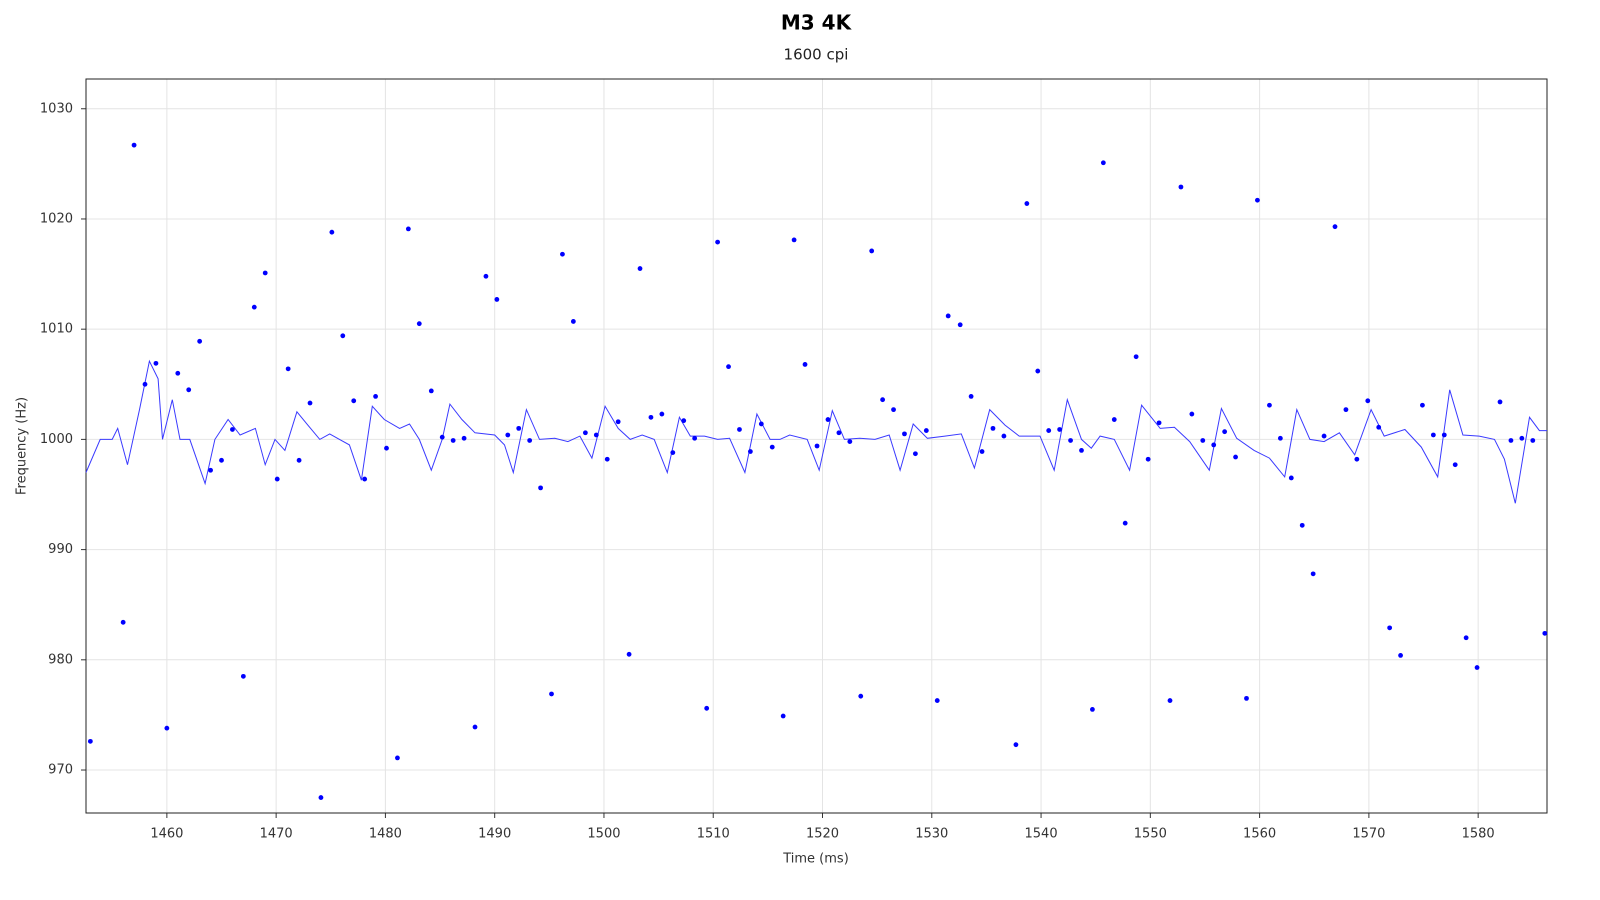 This screenshot has height=900, width=1600. What do you see at coordinates (385, 834) in the screenshot?
I see `x-tick-label: 1480` at bounding box center [385, 834].